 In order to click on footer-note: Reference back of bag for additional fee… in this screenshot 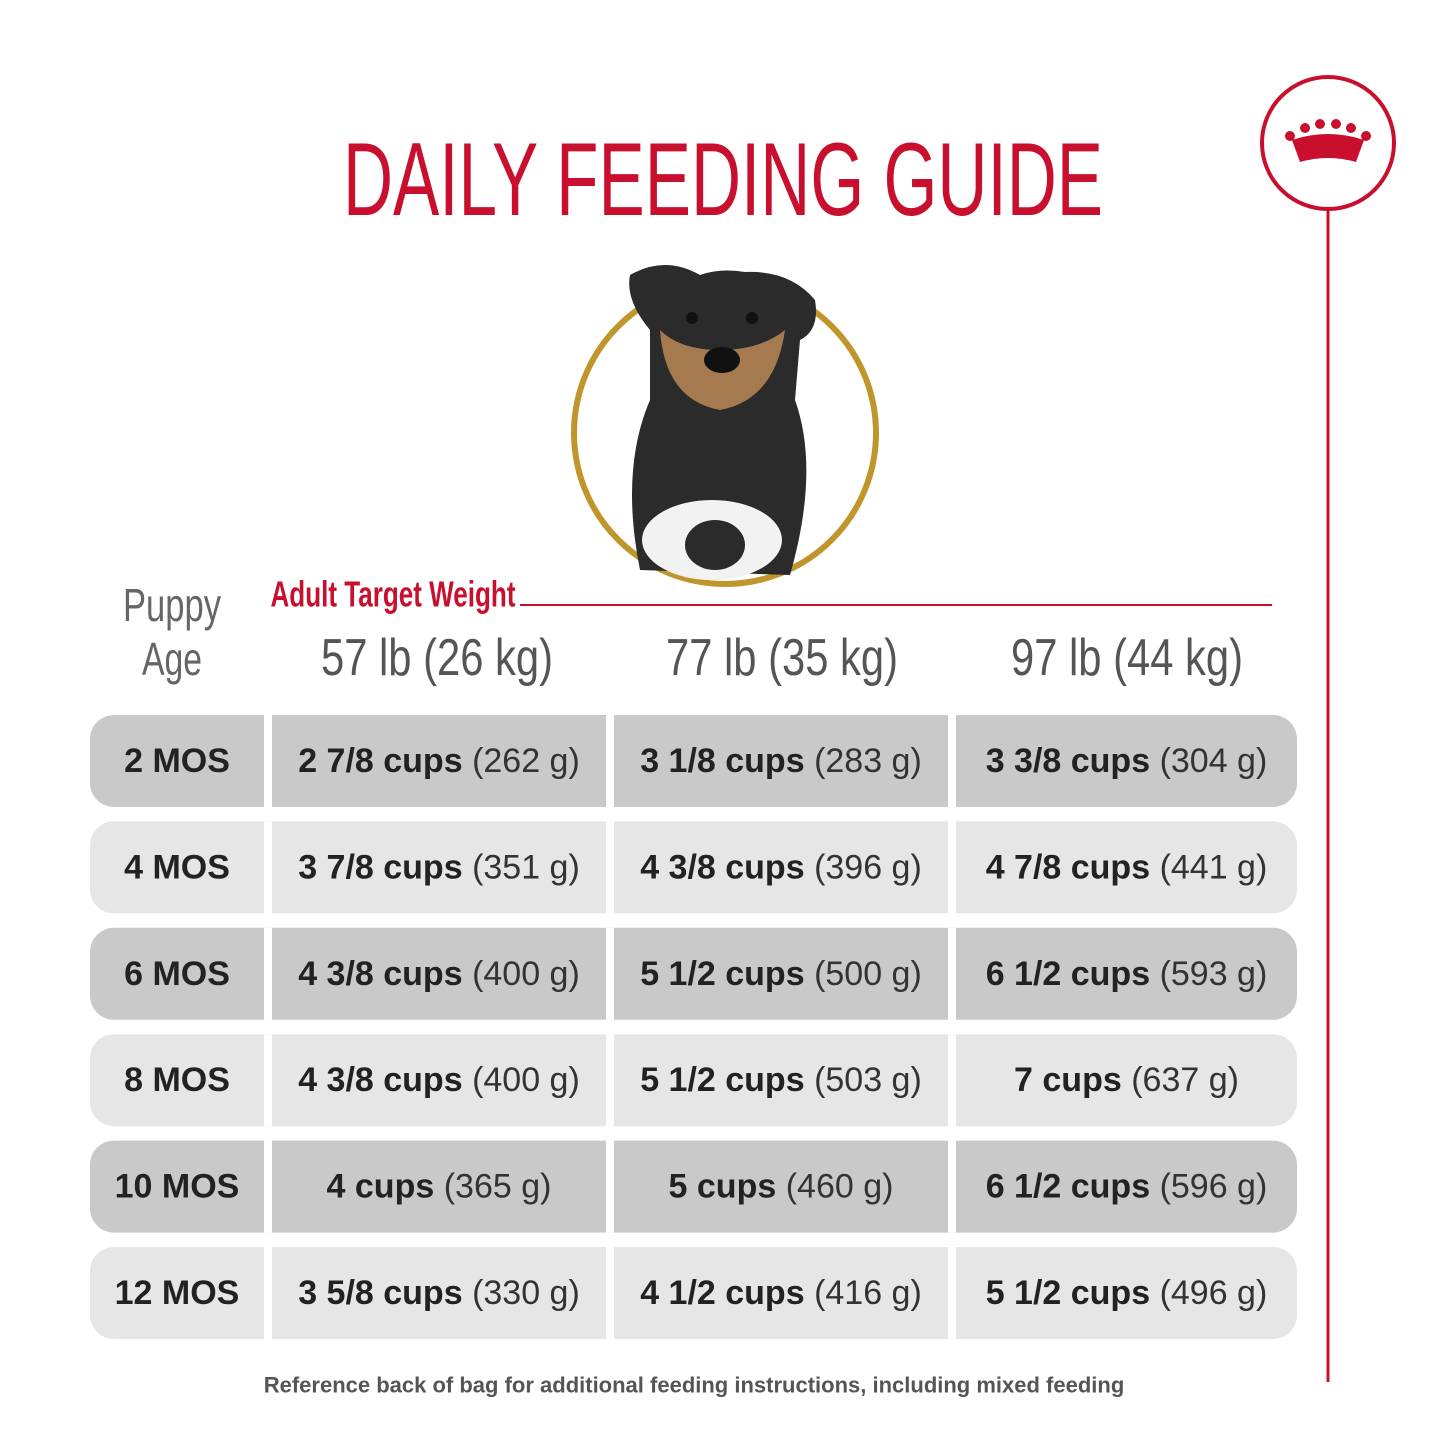, I will do `click(694, 1385)`.